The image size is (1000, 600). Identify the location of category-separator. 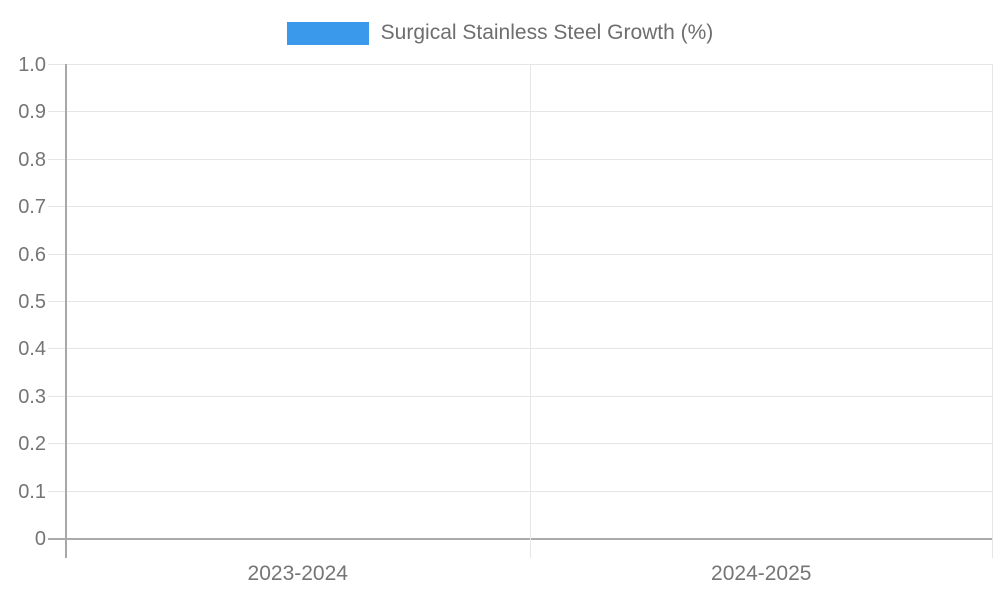
(530, 311).